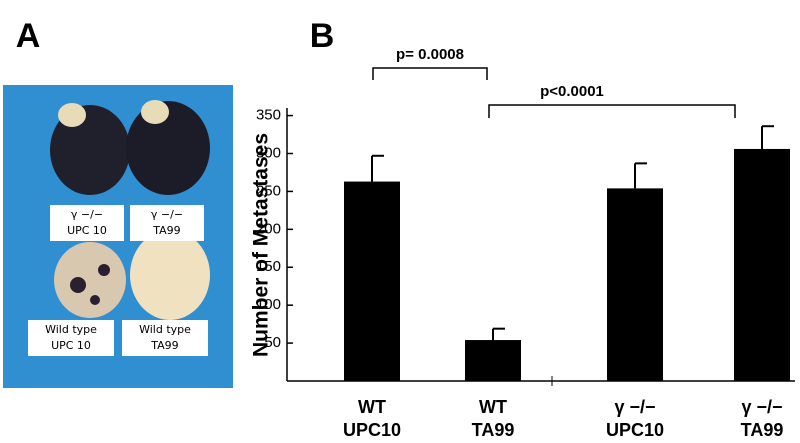  I want to click on y-axis-label: Number of Metastases, so click(261, 245).